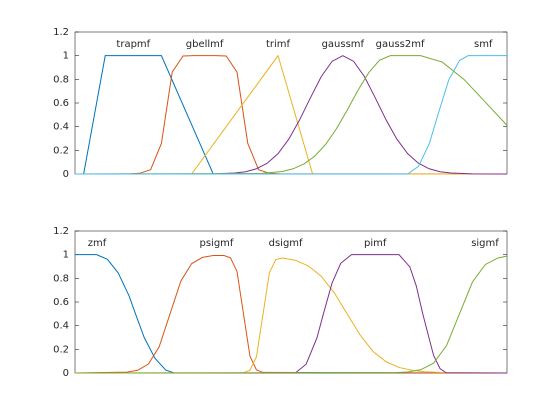 Image resolution: width=560 pixels, height=420 pixels. What do you see at coordinates (133, 44) in the screenshot?
I see `curve-label: trapmf` at bounding box center [133, 44].